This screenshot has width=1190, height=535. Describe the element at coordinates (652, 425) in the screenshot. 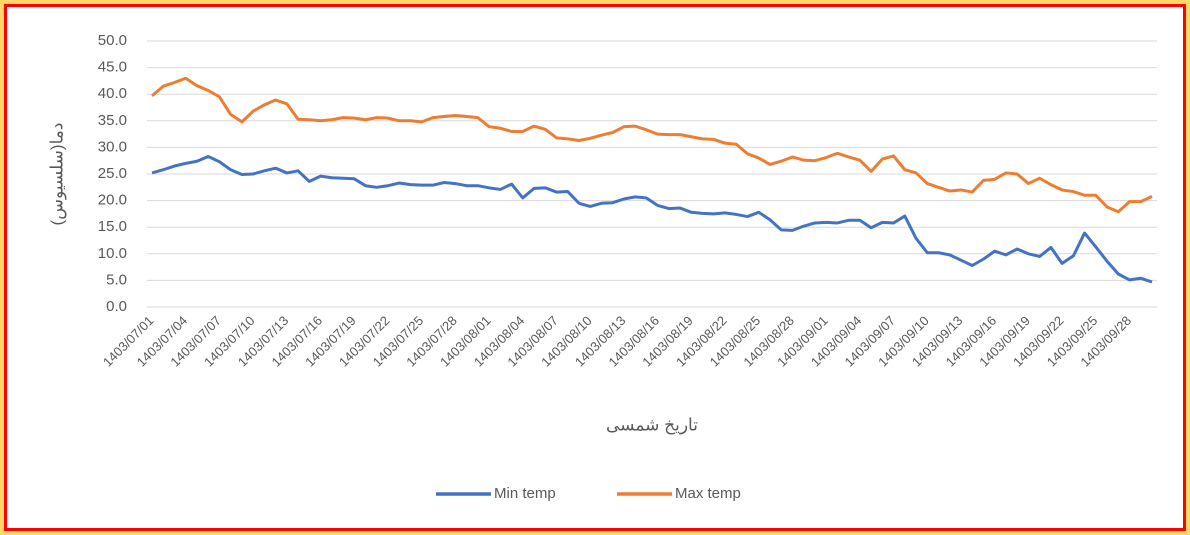

I see `x-axis-label: تاریخ شمسی` at that location.